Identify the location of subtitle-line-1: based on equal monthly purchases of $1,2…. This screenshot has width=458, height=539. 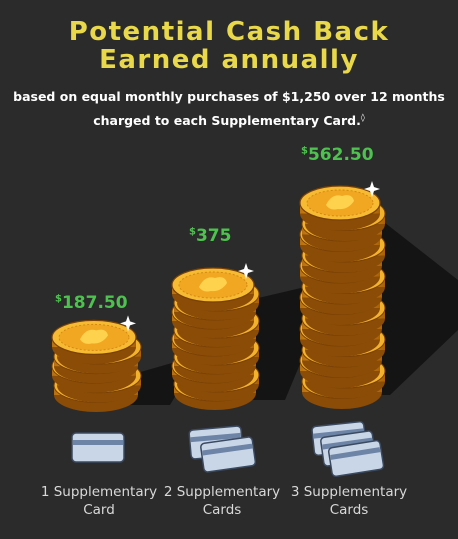
(229, 96).